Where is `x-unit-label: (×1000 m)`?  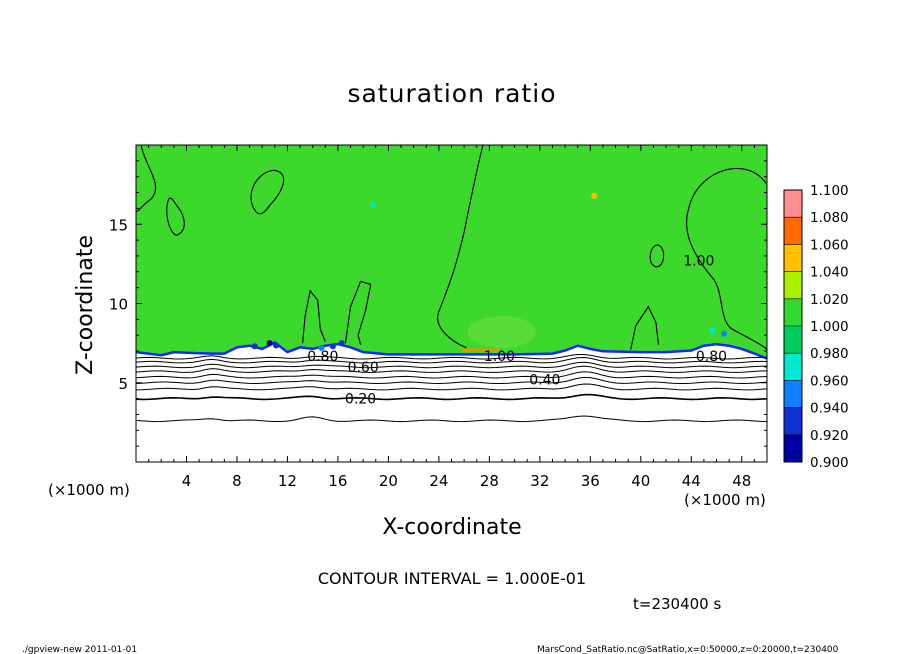
x-unit-label: (×1000 m) is located at coordinates (89, 490).